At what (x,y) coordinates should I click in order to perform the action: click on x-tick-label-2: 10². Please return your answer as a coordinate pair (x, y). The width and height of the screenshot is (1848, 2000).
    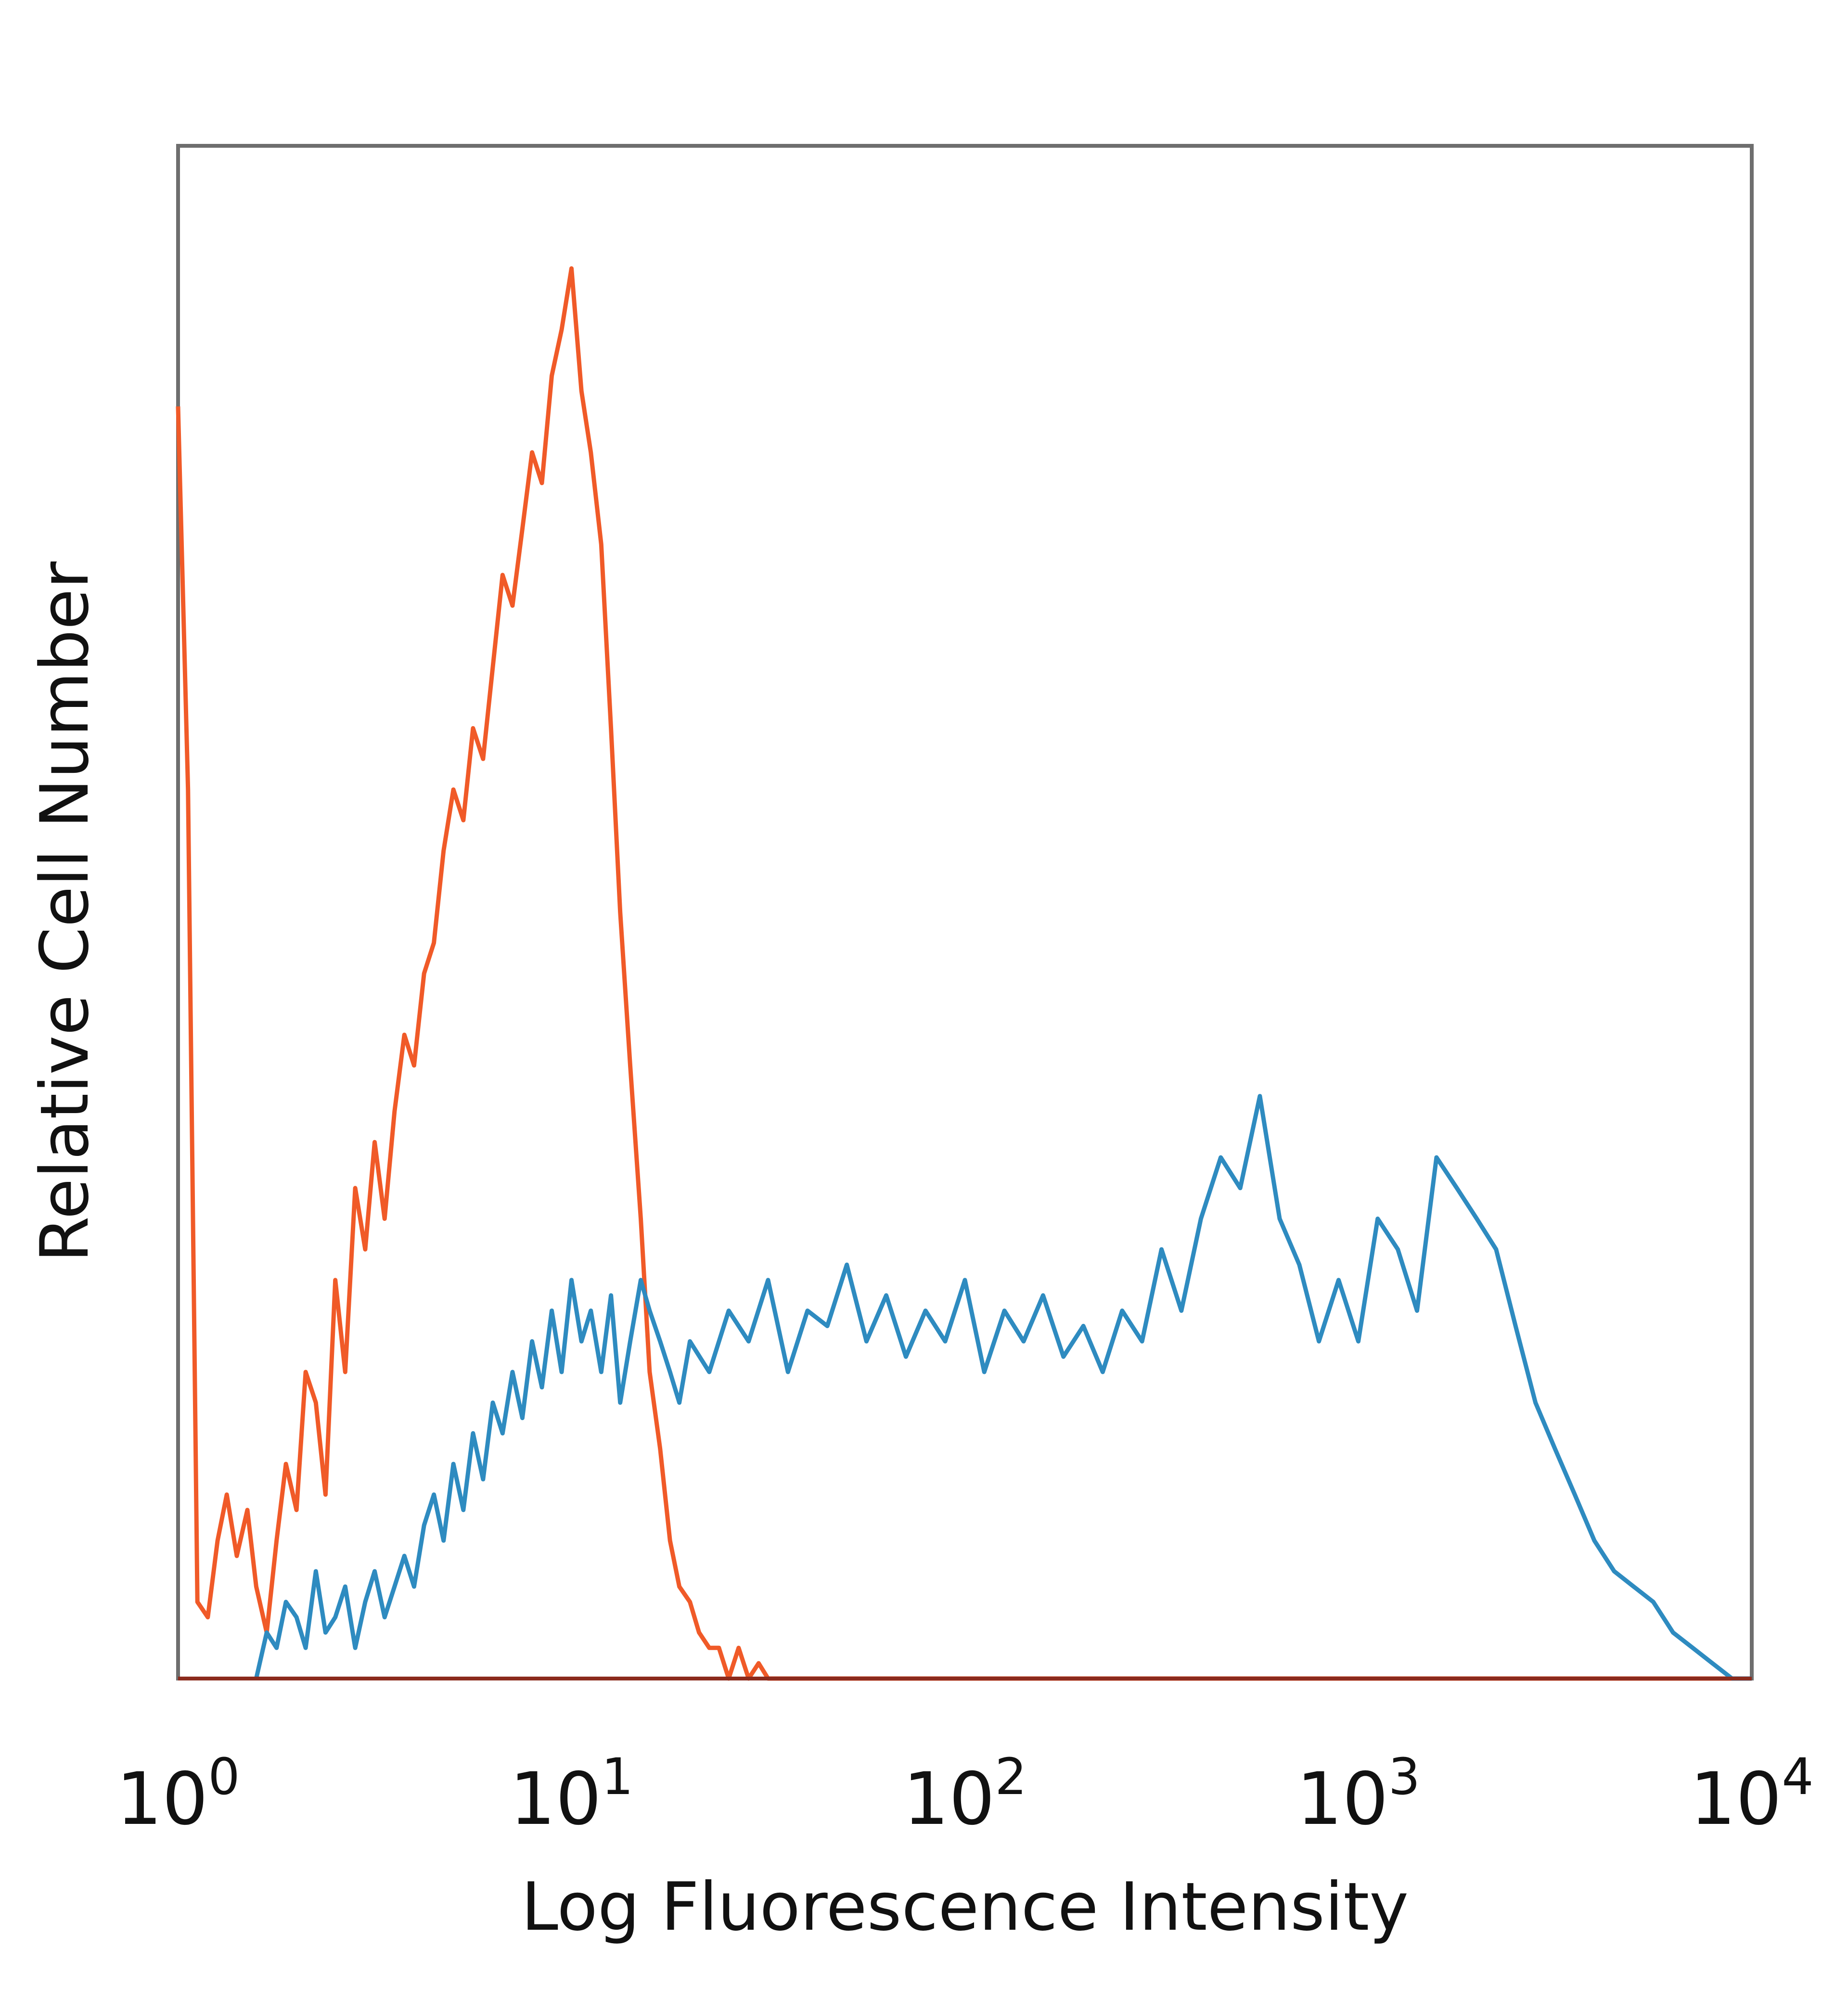
    Looking at the image, I should click on (965, 1794).